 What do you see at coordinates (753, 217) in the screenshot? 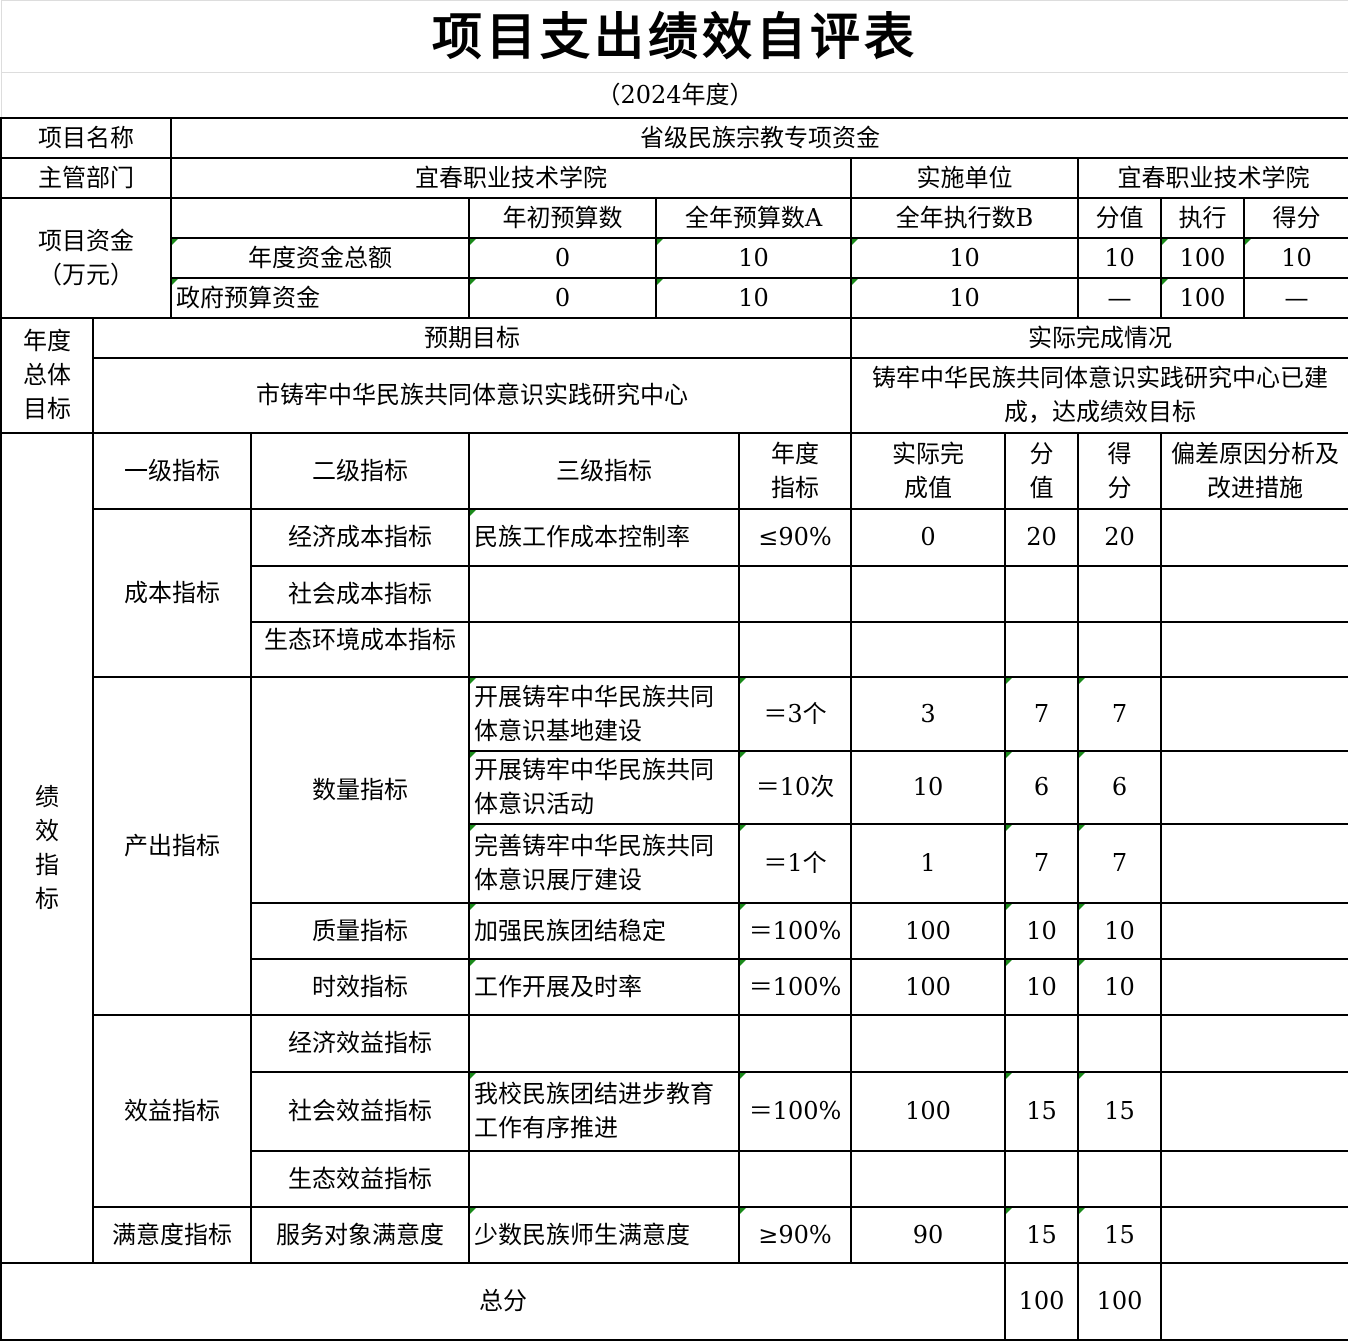
I see `funds-header: 全年预算数A` at bounding box center [753, 217].